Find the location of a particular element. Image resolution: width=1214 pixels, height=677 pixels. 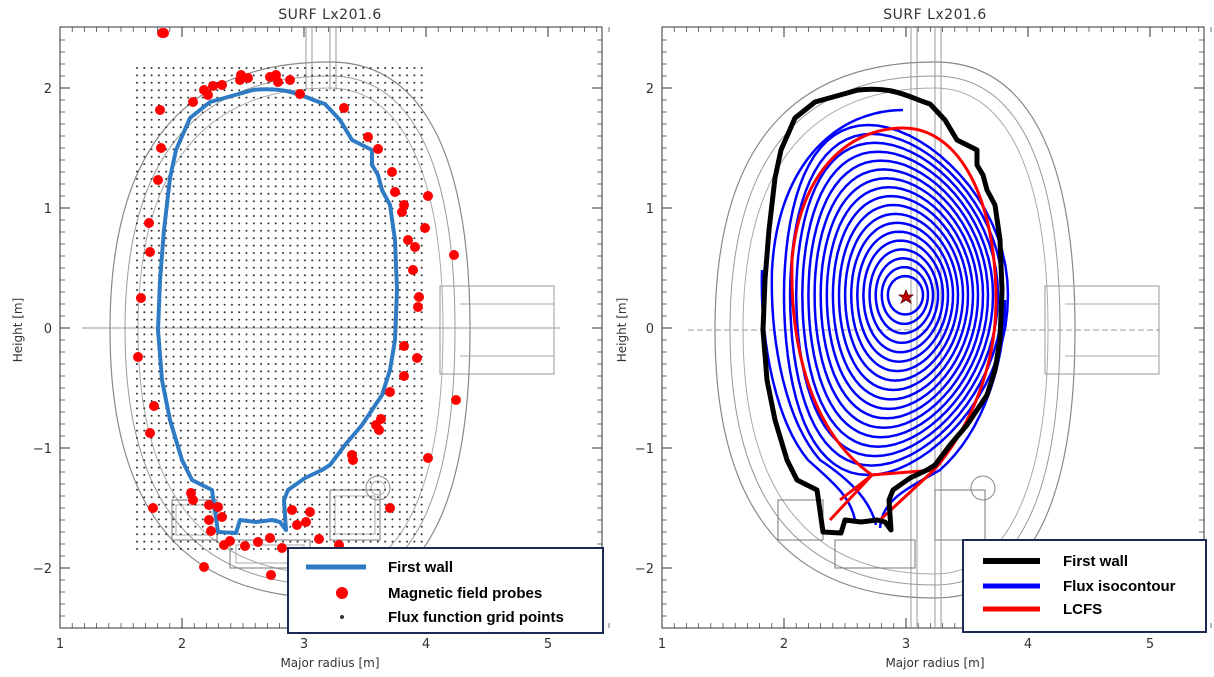

legend-label: Flux isocontour is located at coordinates (1119, 586).